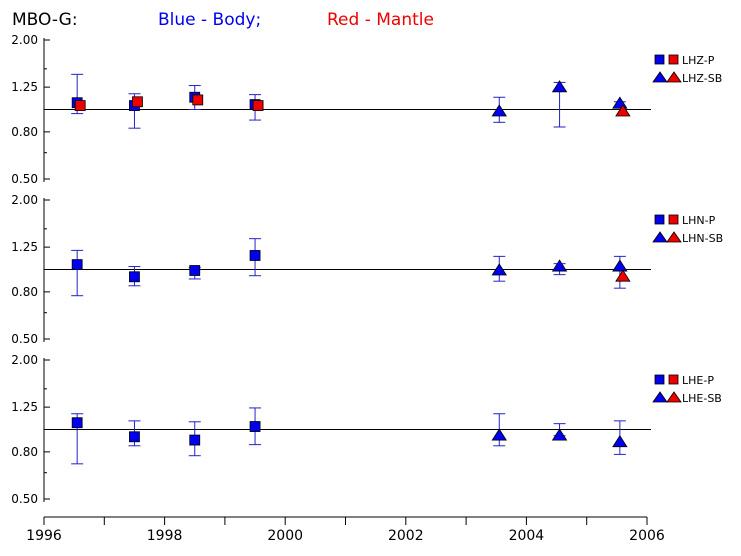 Image resolution: width=741 pixels, height=556 pixels. What do you see at coordinates (380, 20) in the screenshot?
I see `red-mantle-label: Red - Mantle` at bounding box center [380, 20].